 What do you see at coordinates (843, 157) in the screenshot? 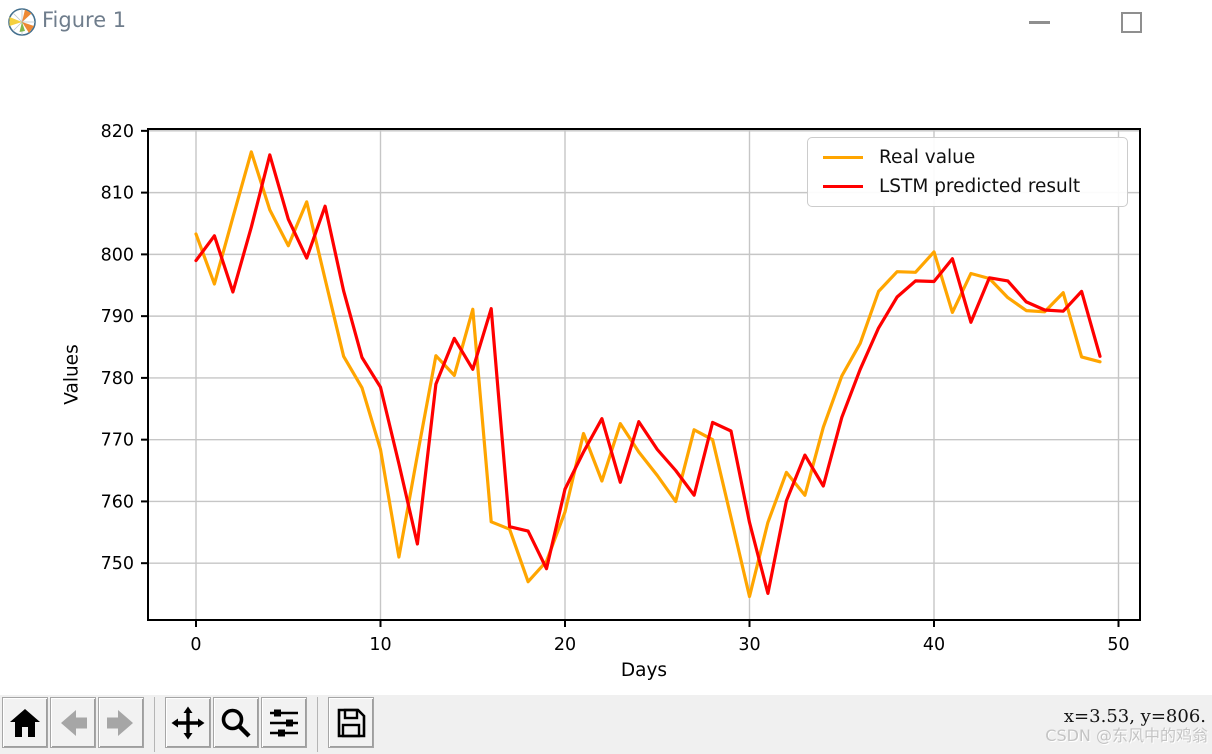
I see `legend-line-sample-orange` at bounding box center [843, 157].